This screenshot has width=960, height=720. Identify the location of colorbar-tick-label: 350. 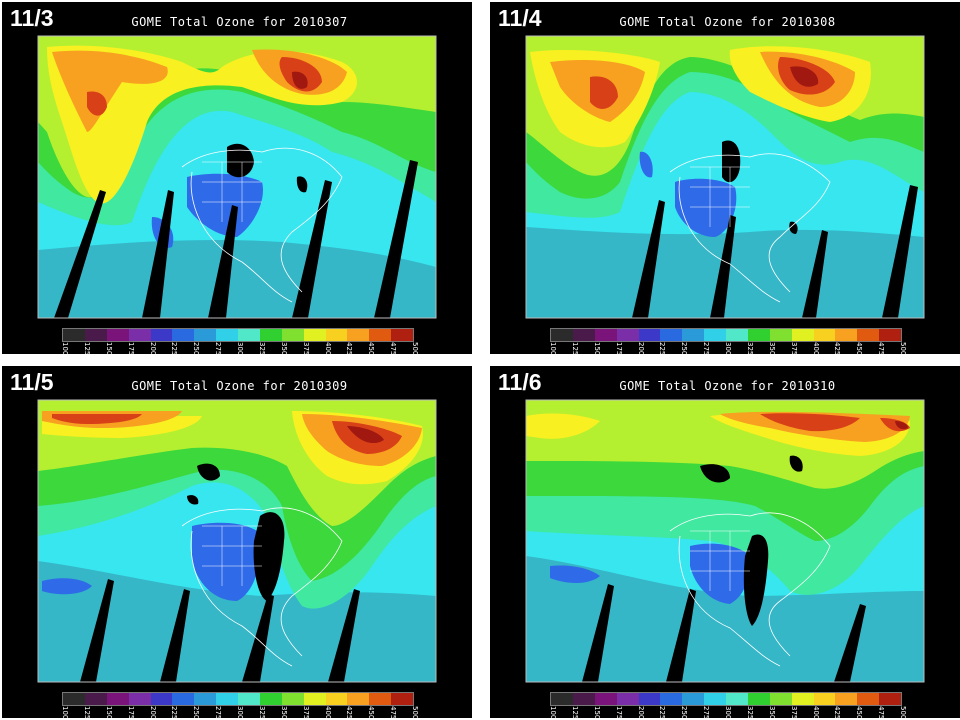
(283, 348).